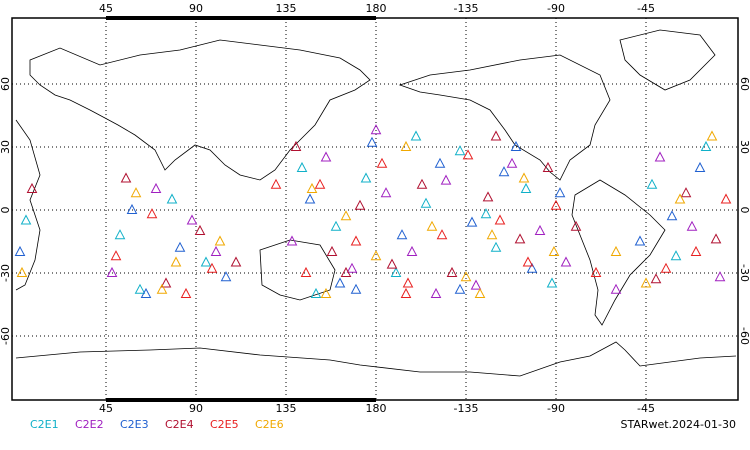 This screenshot has height=450, width=750. What do you see at coordinates (744, 147) in the screenshot?
I see `y-tick-label: 30` at bounding box center [744, 147].